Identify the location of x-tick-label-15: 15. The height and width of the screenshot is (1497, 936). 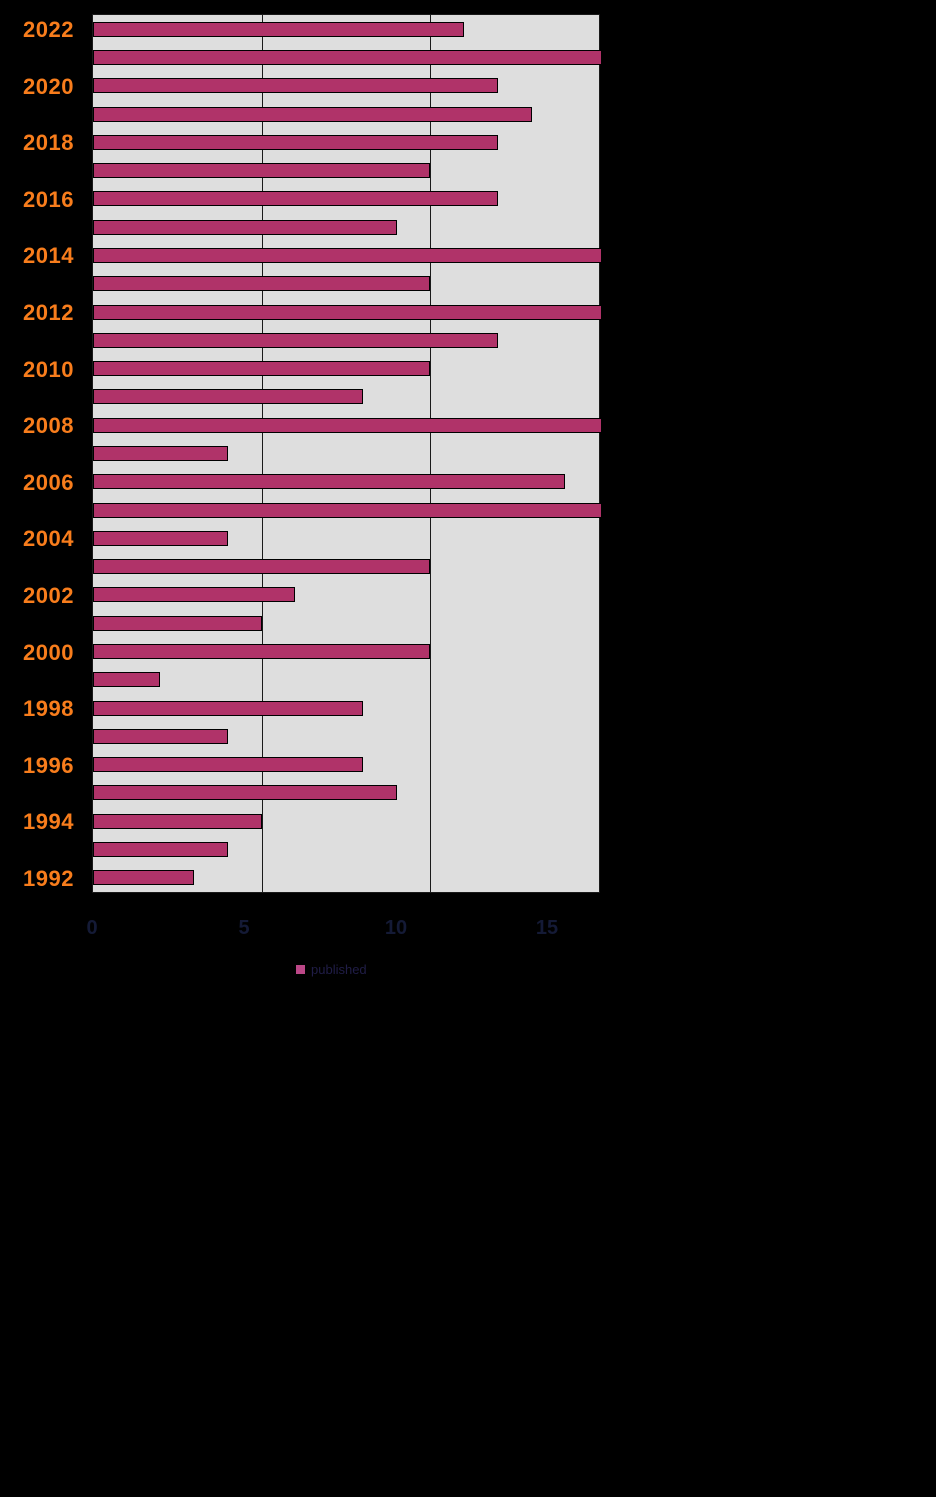
(547, 928).